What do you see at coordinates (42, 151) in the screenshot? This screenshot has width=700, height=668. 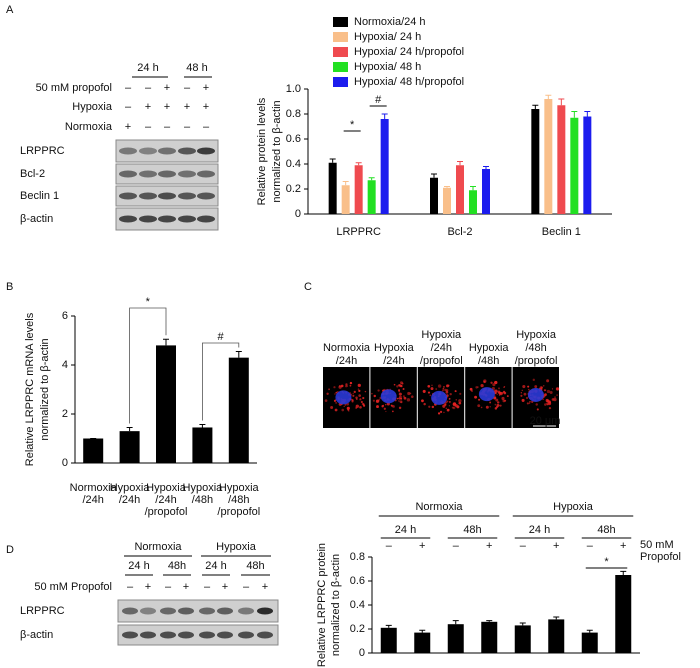 I see `band-label: LRPPRC` at bounding box center [42, 151].